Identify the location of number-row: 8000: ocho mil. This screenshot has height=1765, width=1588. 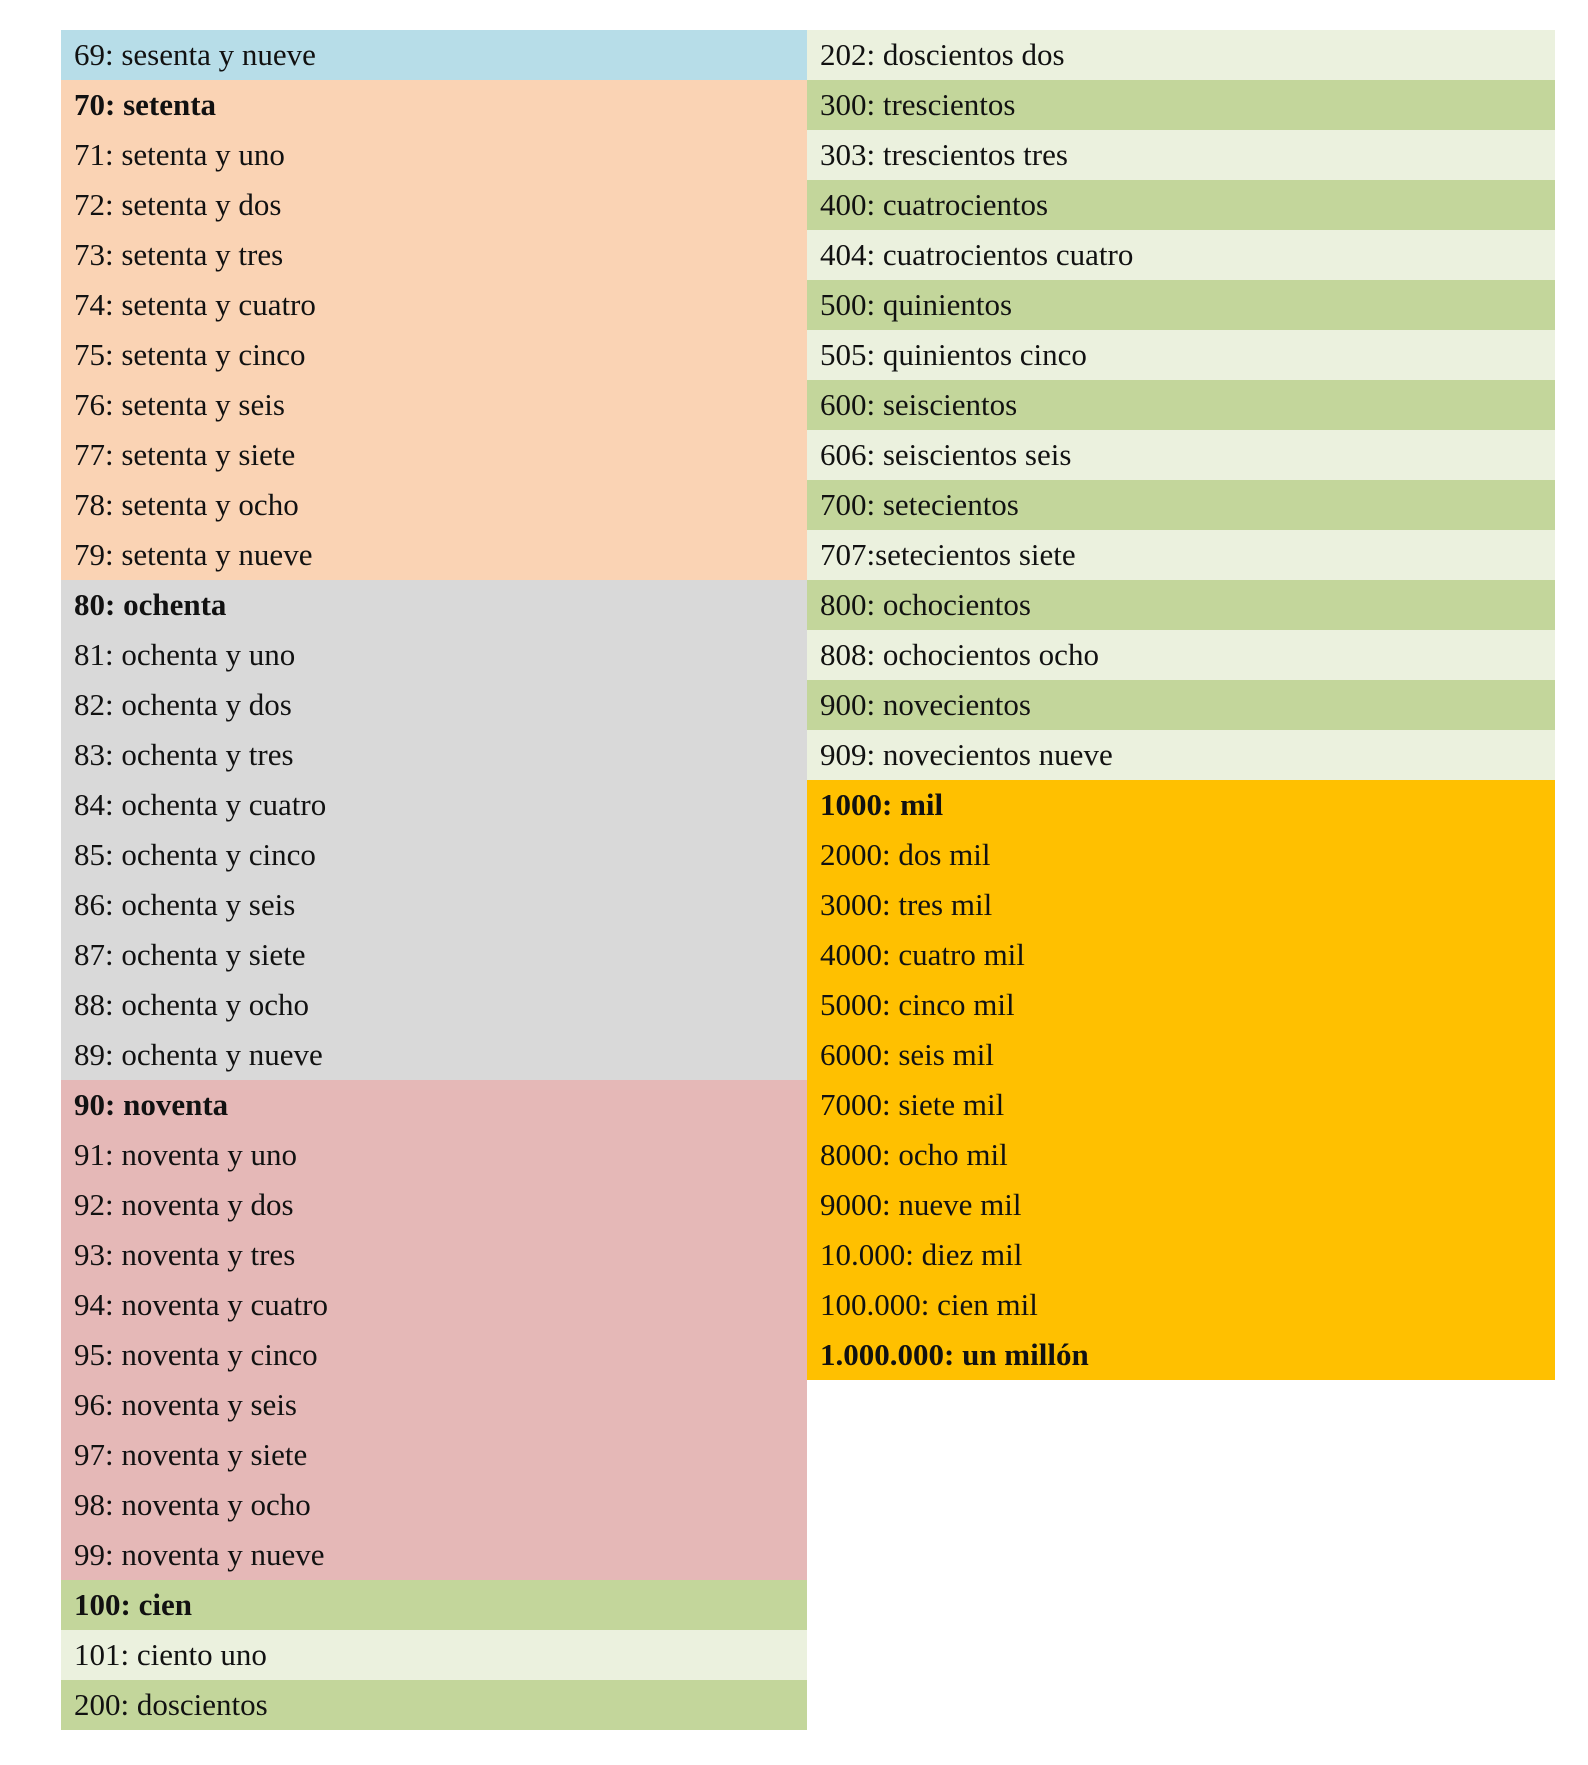
(1181, 1155).